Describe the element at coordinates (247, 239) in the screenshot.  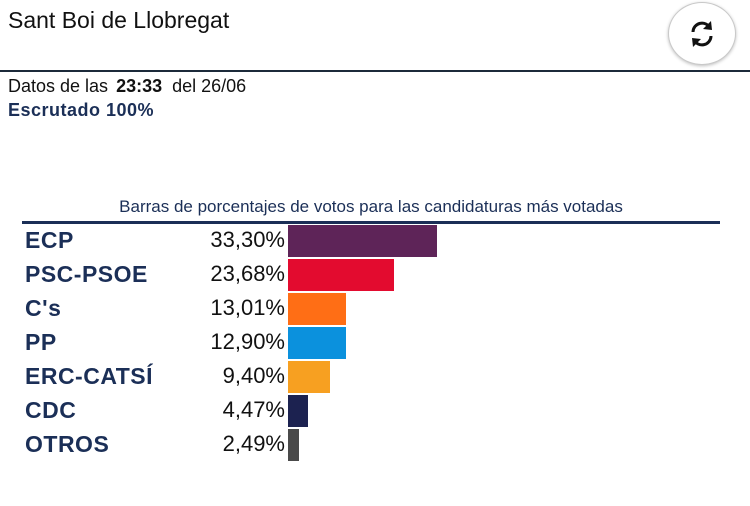
I see `vote-percentage: 33,30%` at that location.